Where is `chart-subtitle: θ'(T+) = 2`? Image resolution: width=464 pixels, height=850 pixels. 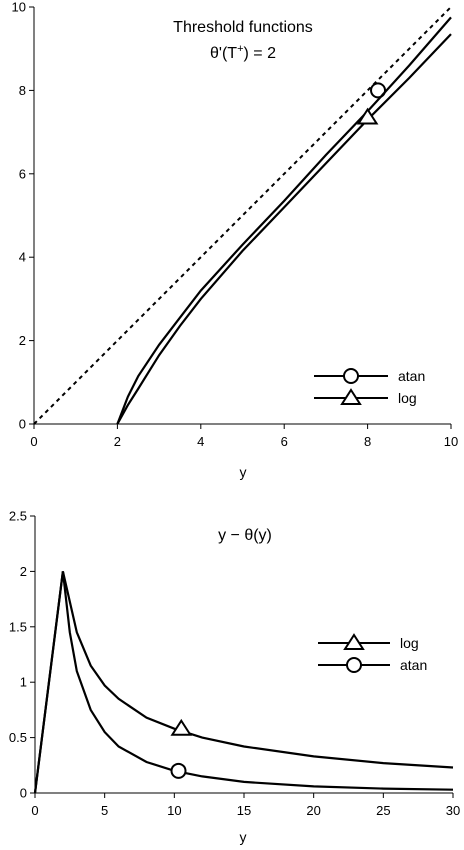 chart-subtitle: θ'(T+) = 2 is located at coordinates (243, 52).